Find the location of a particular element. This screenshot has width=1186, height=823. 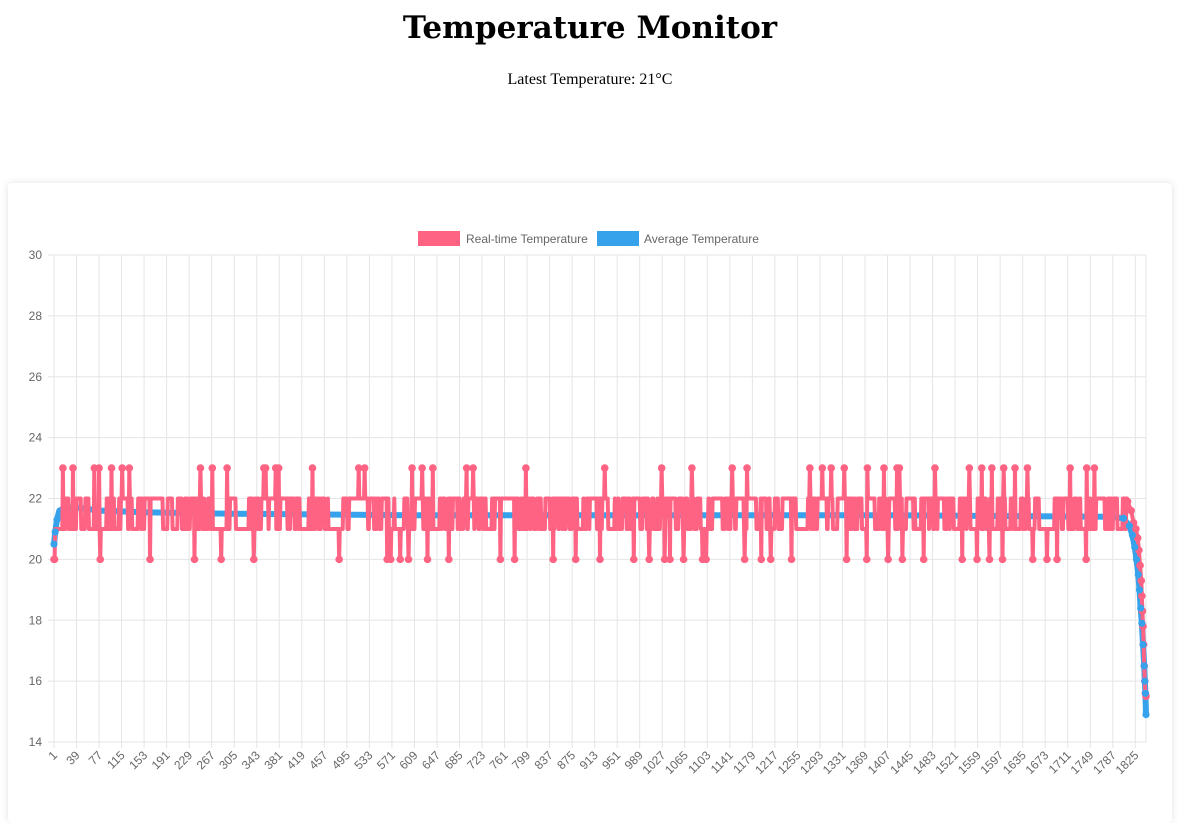

x-tick-label: 1597 is located at coordinates (992, 762).